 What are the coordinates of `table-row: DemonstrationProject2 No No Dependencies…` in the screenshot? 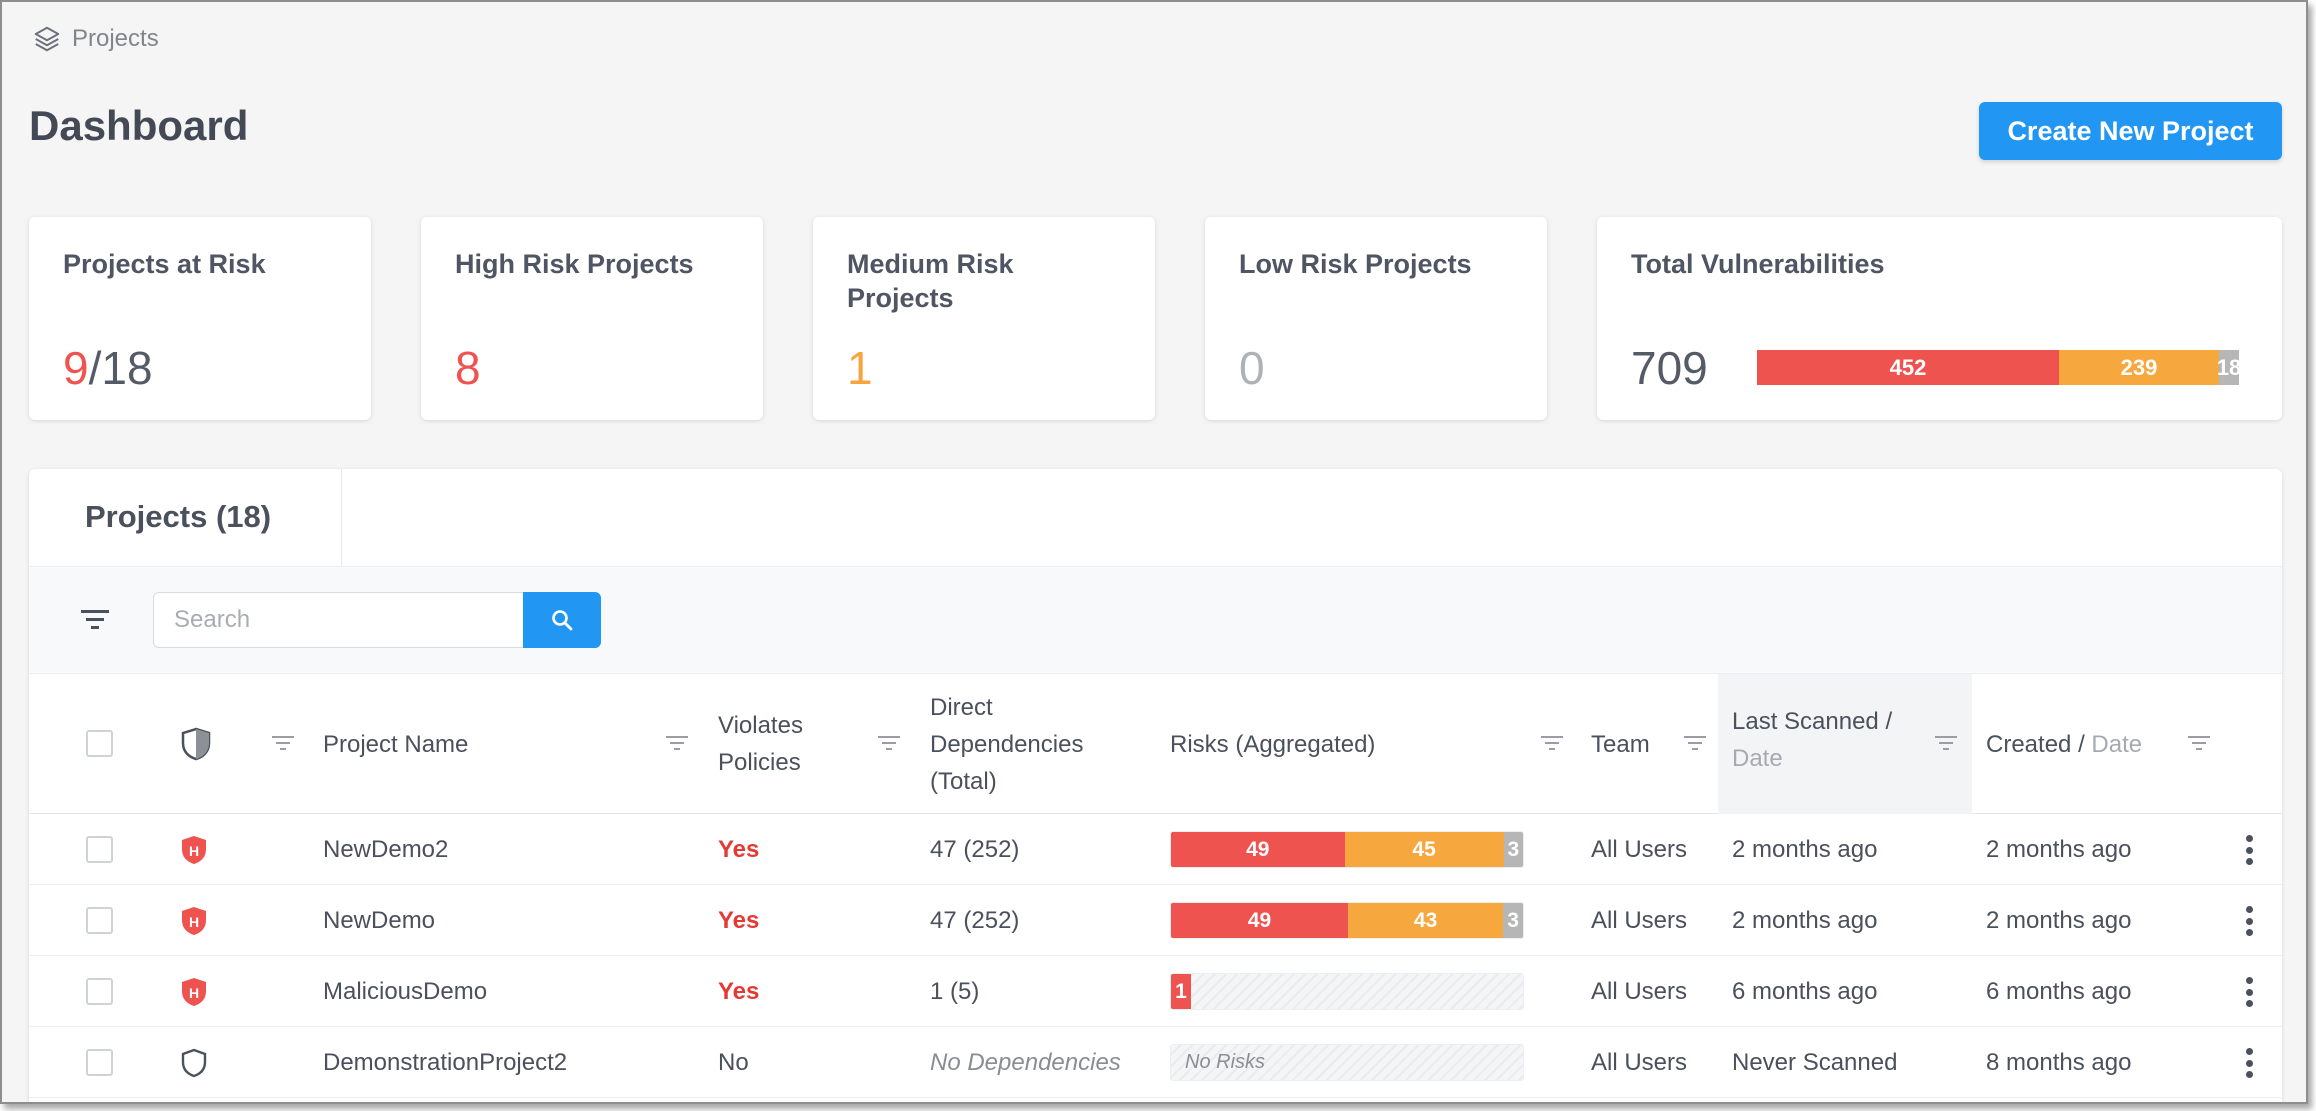 It's located at (1155, 1062).